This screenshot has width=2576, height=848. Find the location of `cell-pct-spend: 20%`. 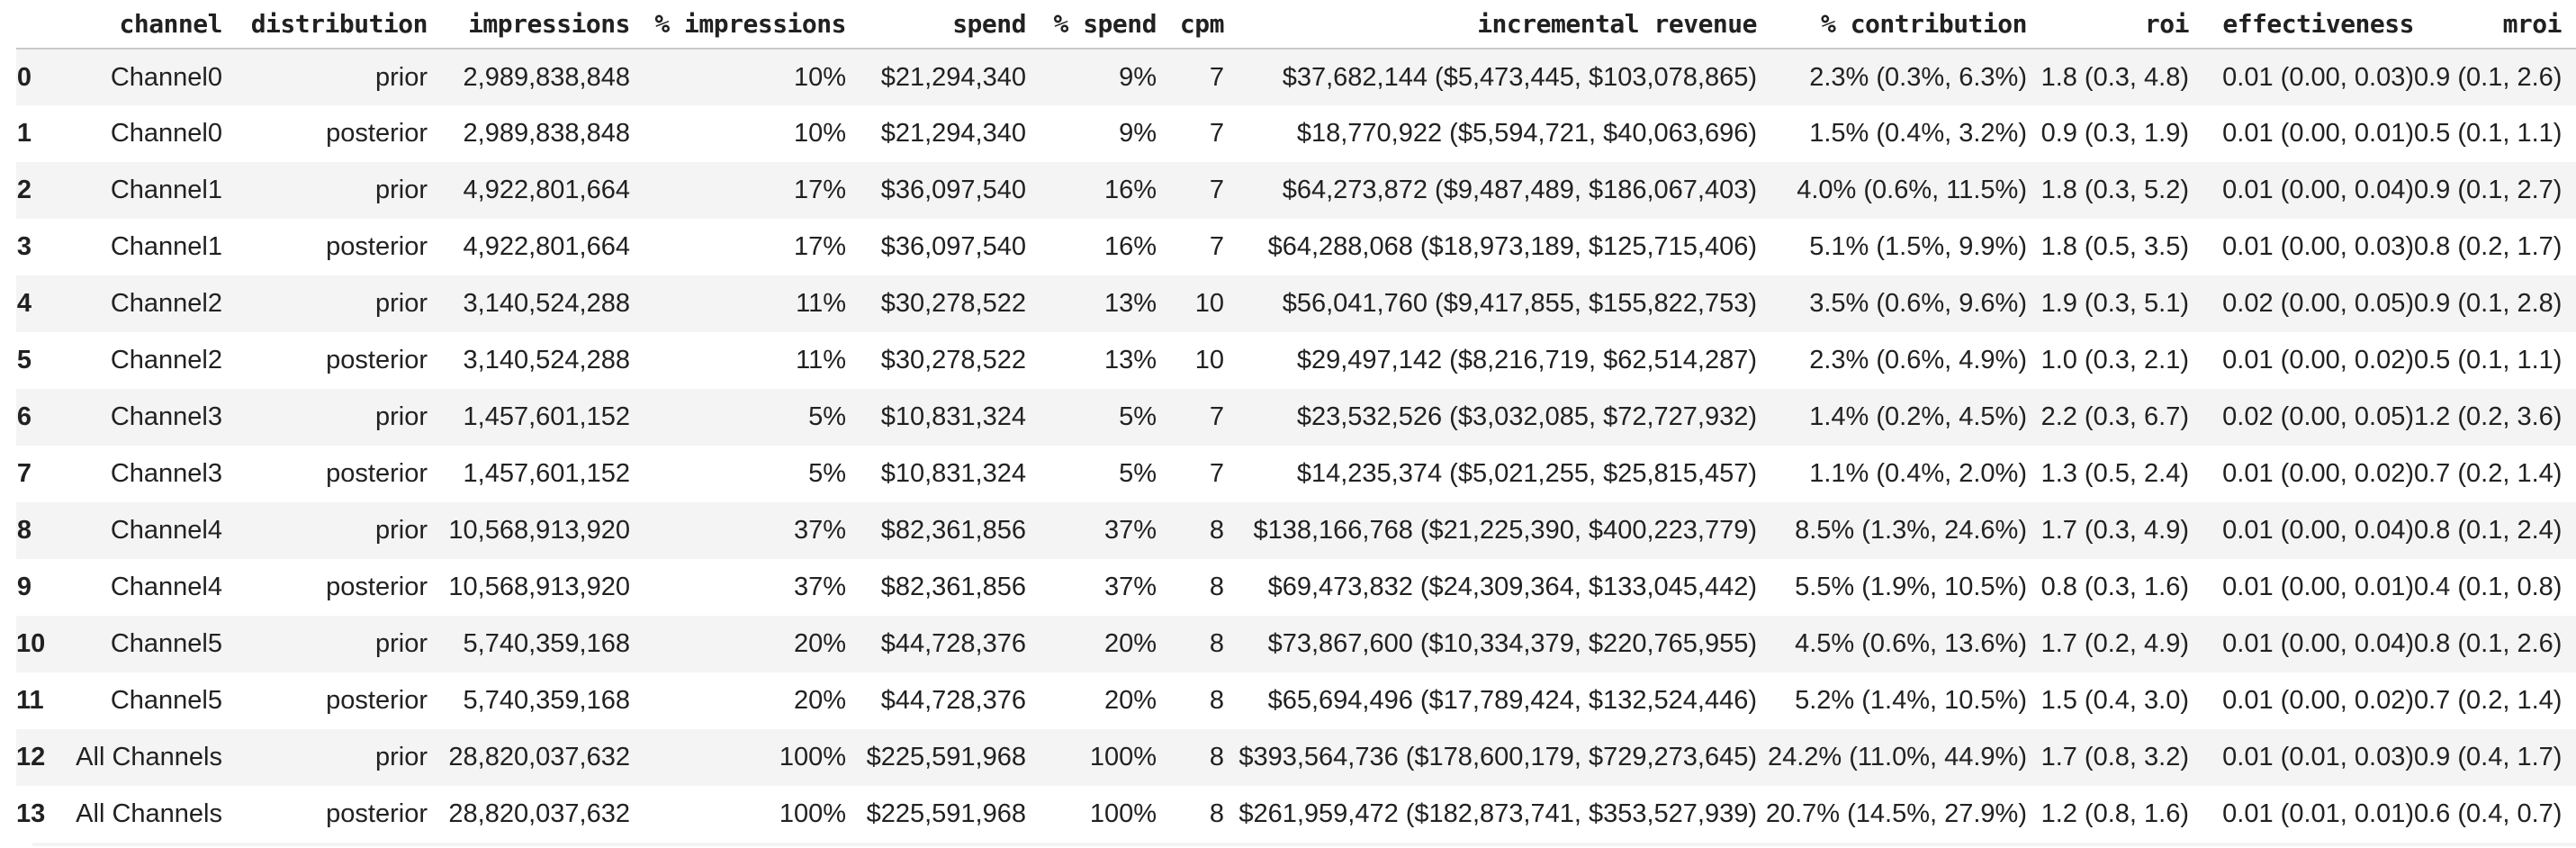

cell-pct-spend: 20% is located at coordinates (1130, 643).